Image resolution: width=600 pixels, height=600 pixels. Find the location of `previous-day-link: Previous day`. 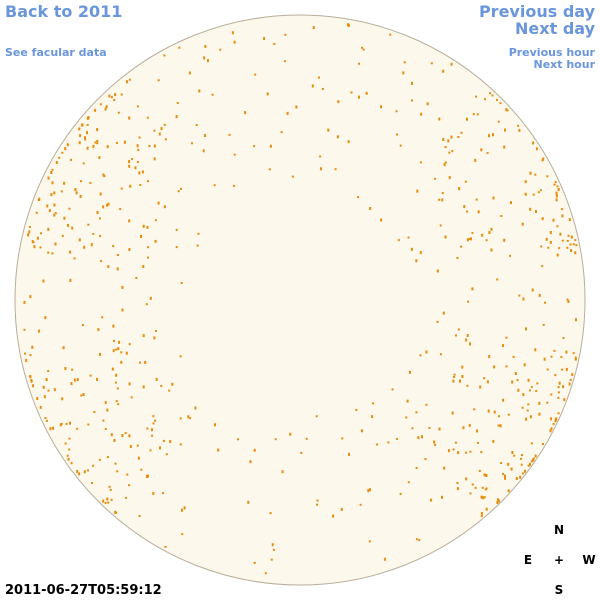

previous-day-link: Previous day is located at coordinates (536, 11).